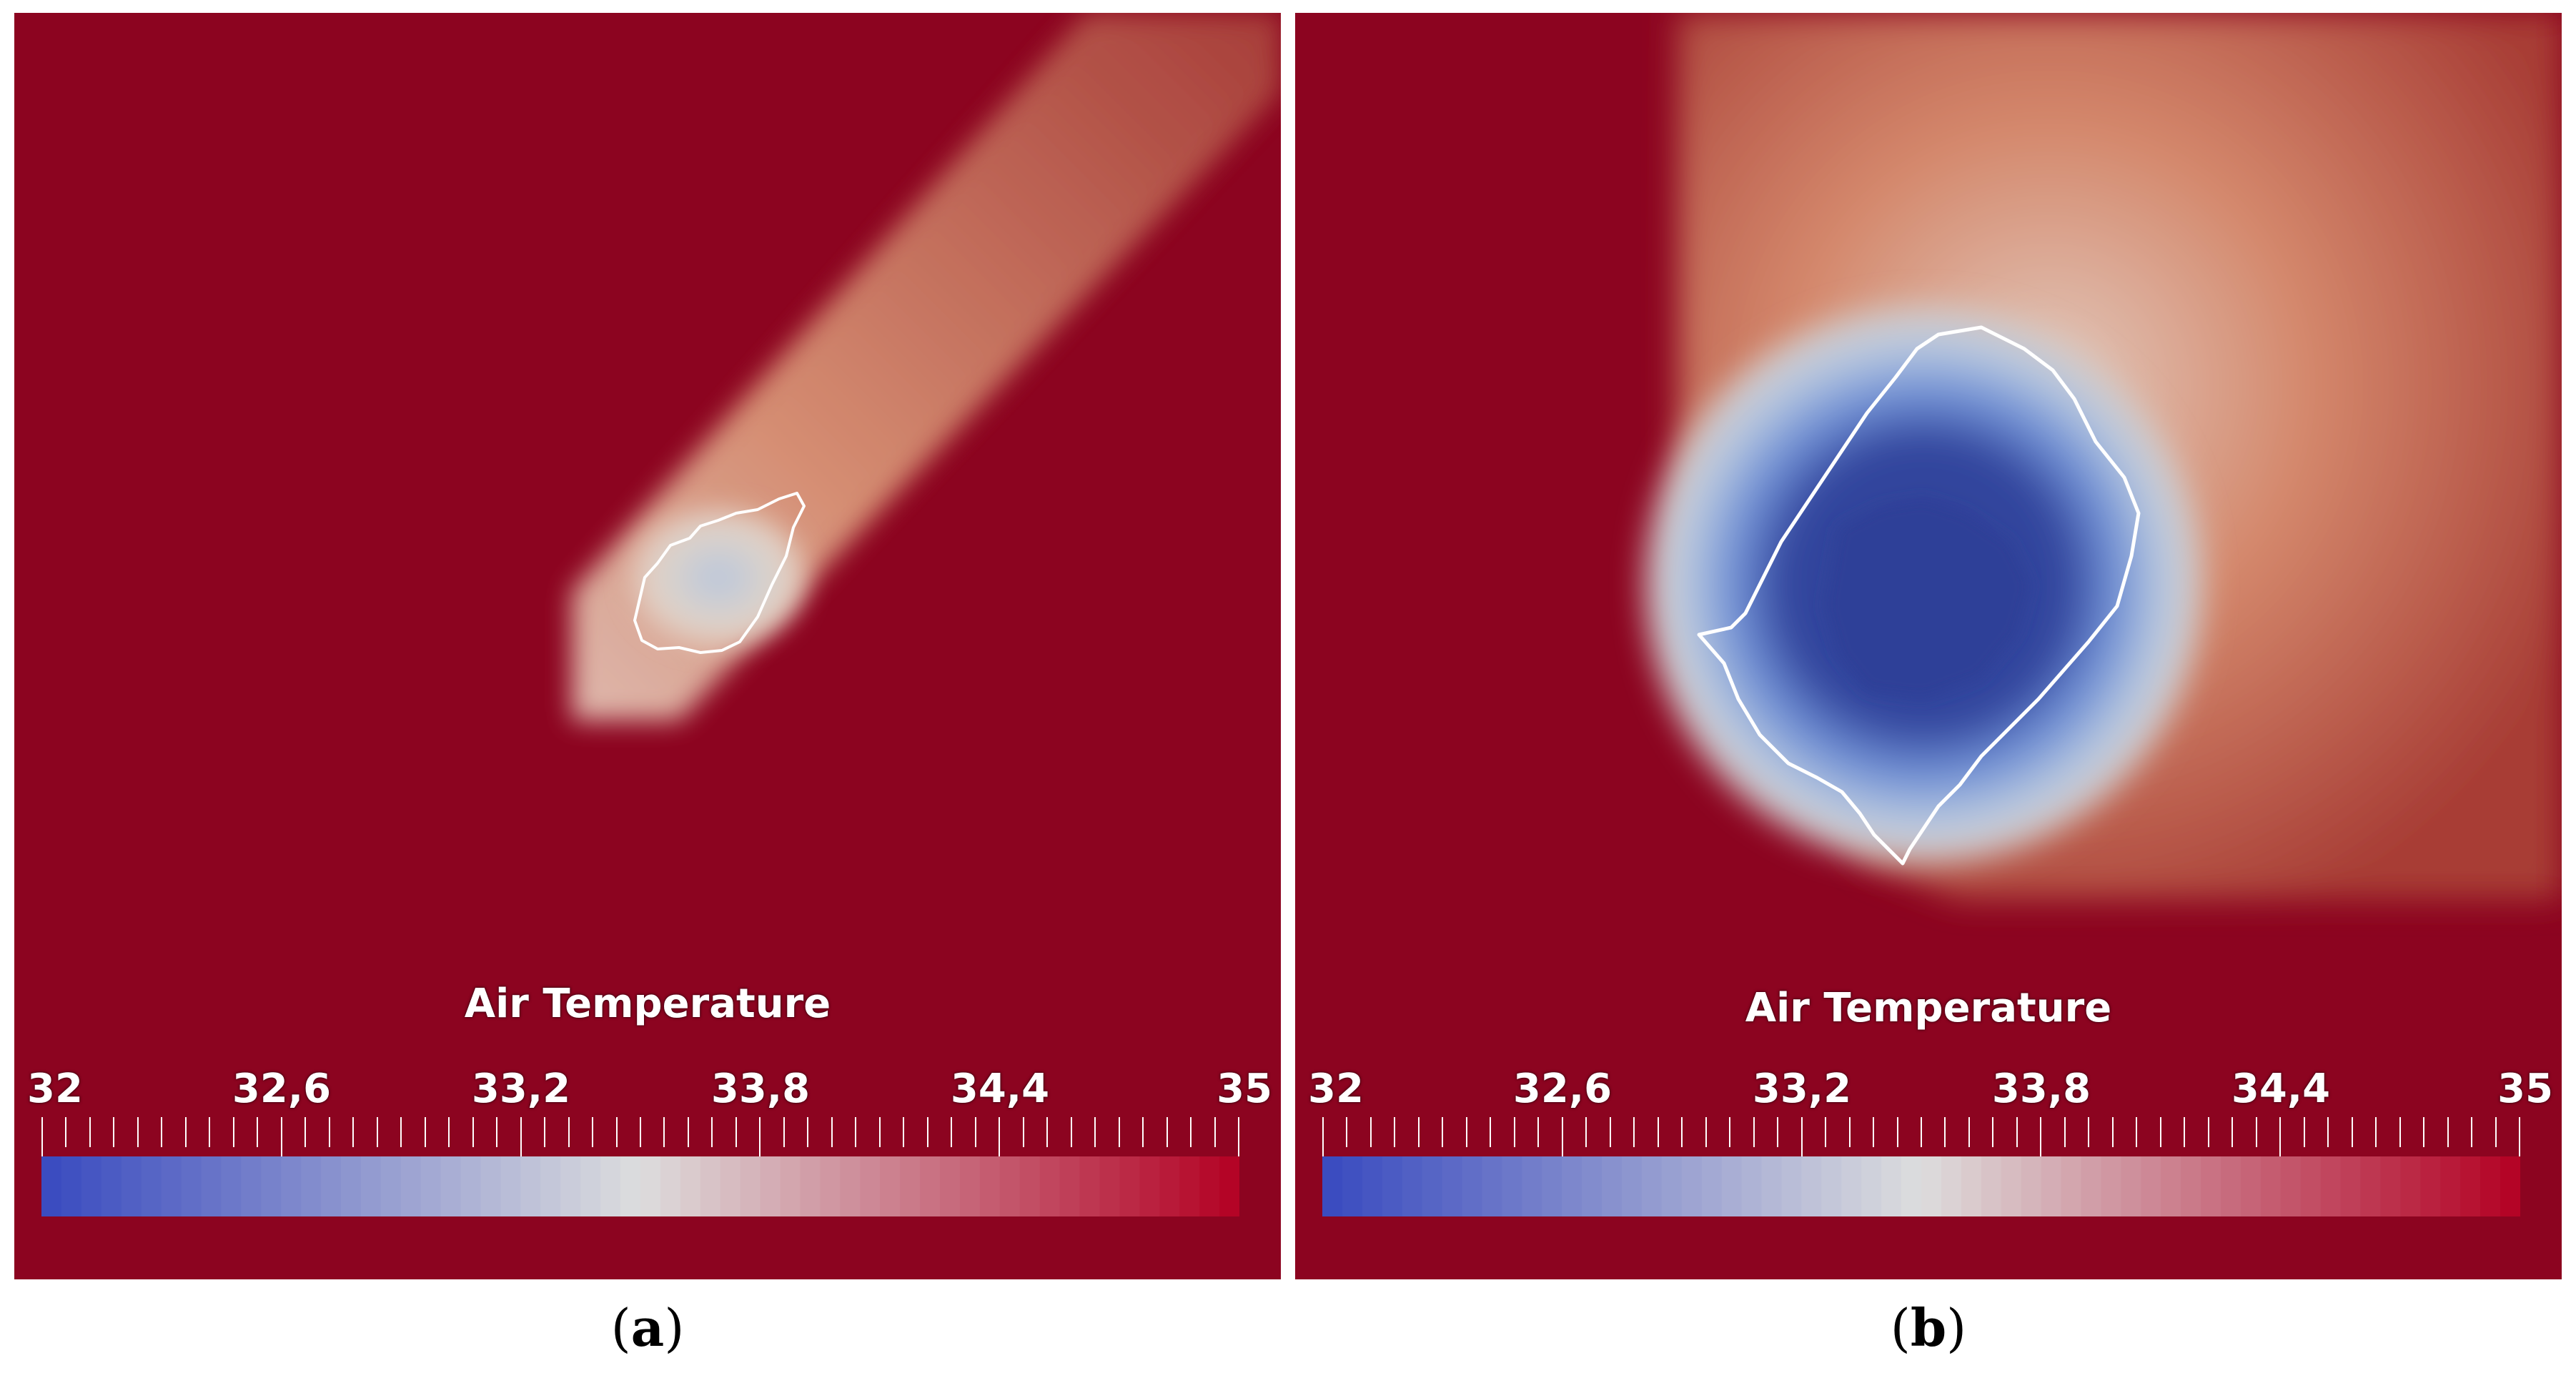  Describe the element at coordinates (719, 573) in the screenshot. I see `panel-a-contour` at that location.